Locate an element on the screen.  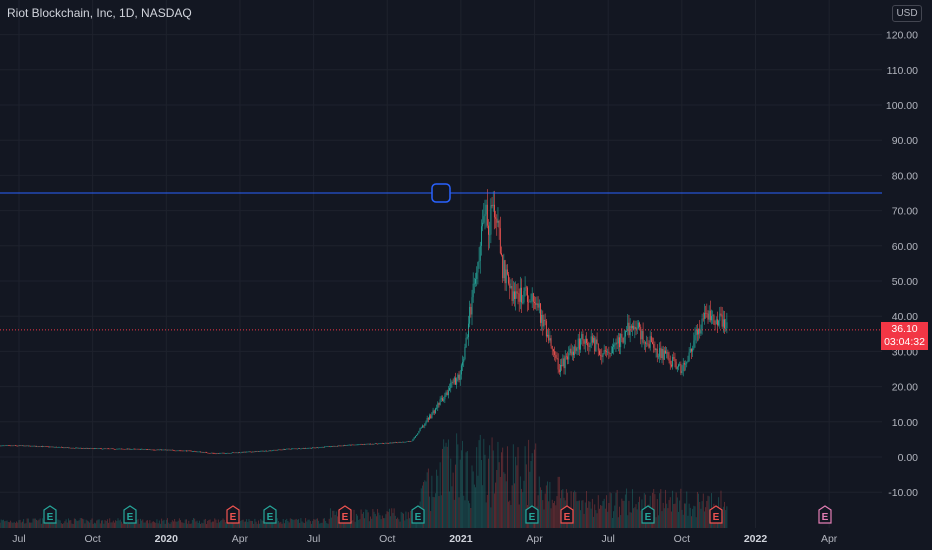
line-drag-handle is located at coordinates (441, 193).